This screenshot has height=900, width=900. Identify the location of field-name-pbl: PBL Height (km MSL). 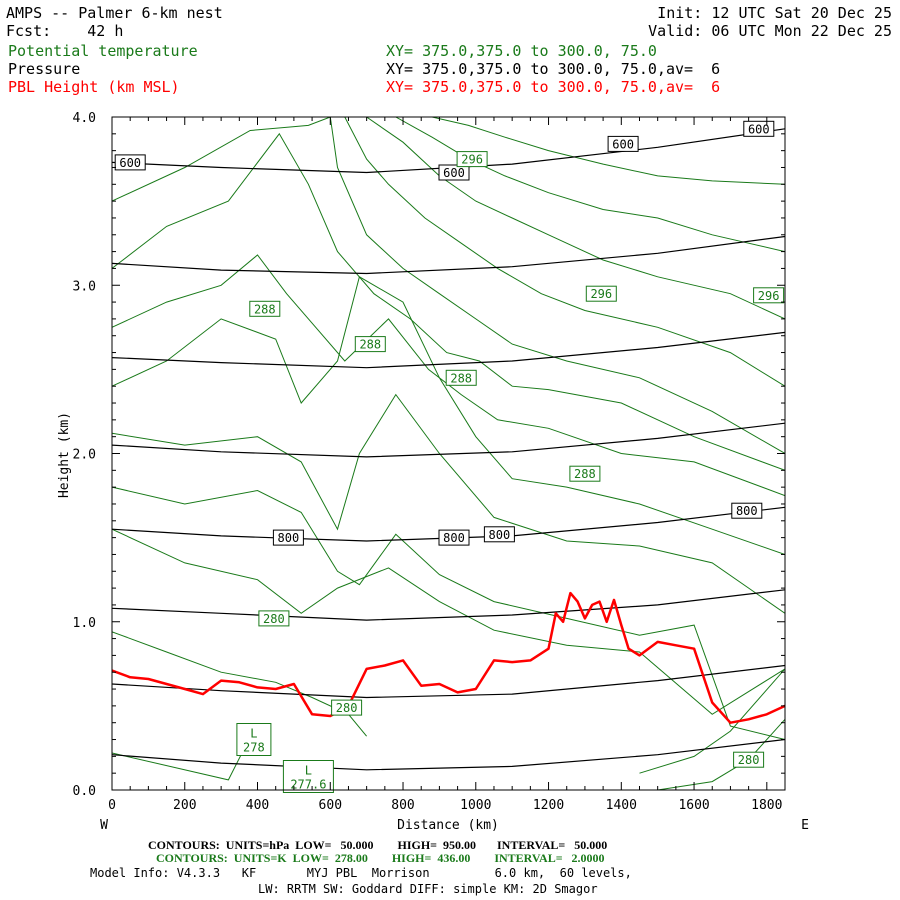
(94, 87).